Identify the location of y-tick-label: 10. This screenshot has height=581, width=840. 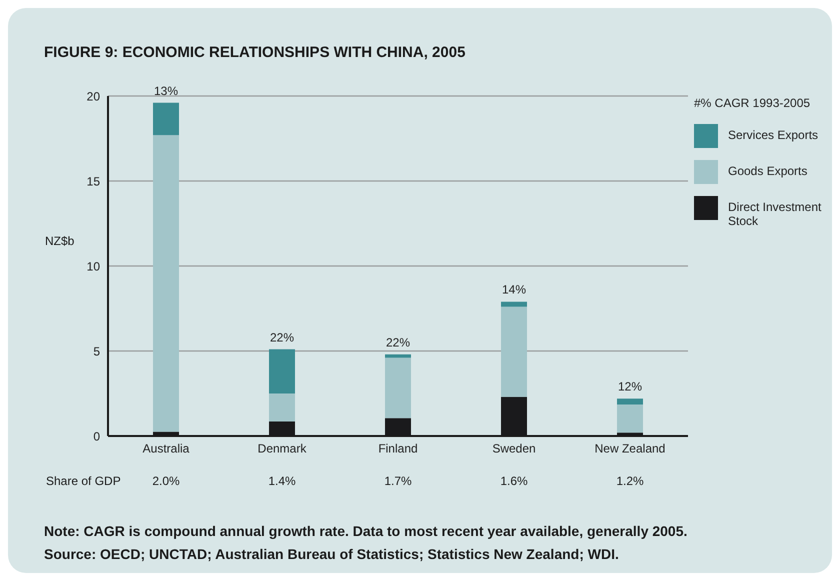
(93, 266).